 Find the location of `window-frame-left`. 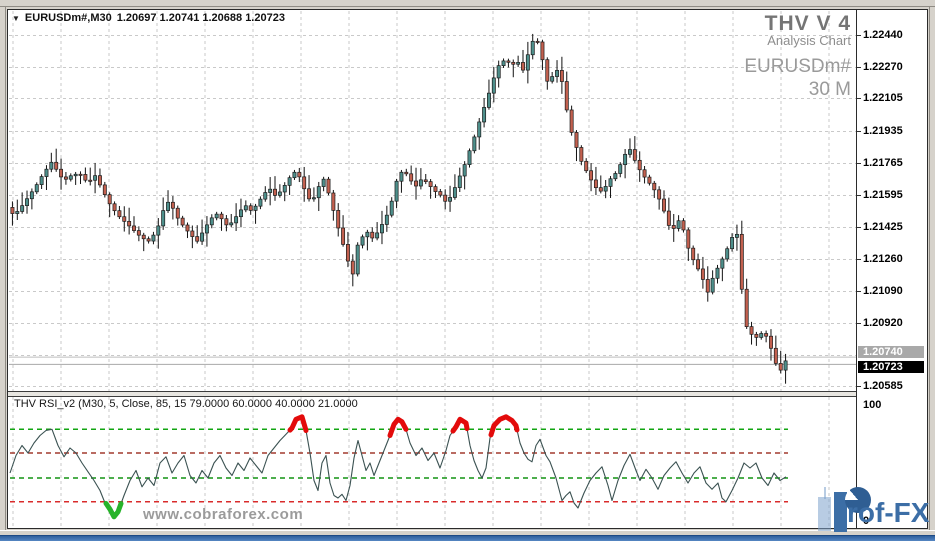

window-frame-left is located at coordinates (5, 268).